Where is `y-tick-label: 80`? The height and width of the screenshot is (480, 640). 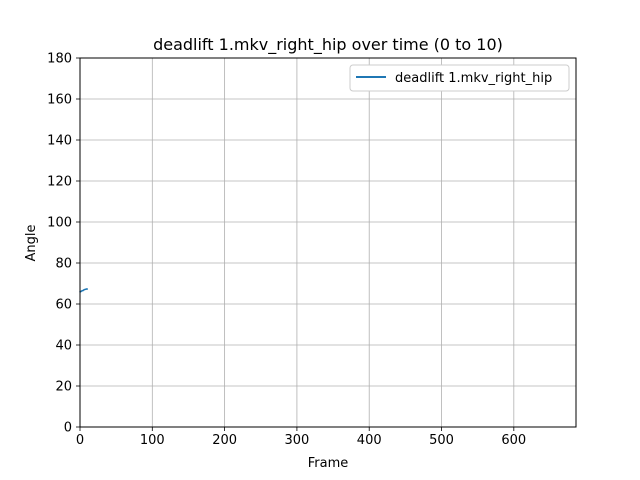 y-tick-label: 80 is located at coordinates (63, 264).